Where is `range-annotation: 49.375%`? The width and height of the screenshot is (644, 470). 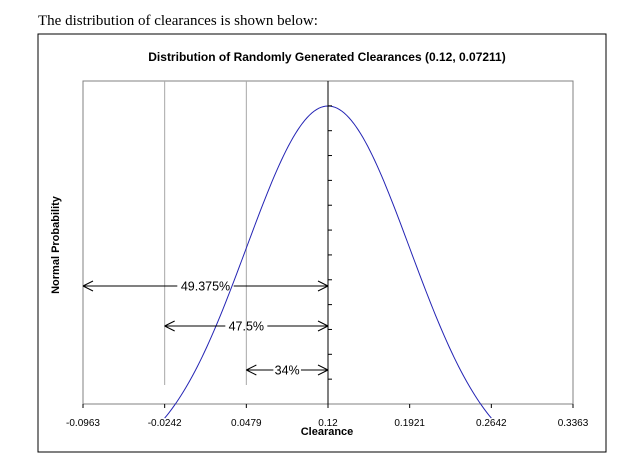
range-annotation: 49.375% is located at coordinates (205, 287).